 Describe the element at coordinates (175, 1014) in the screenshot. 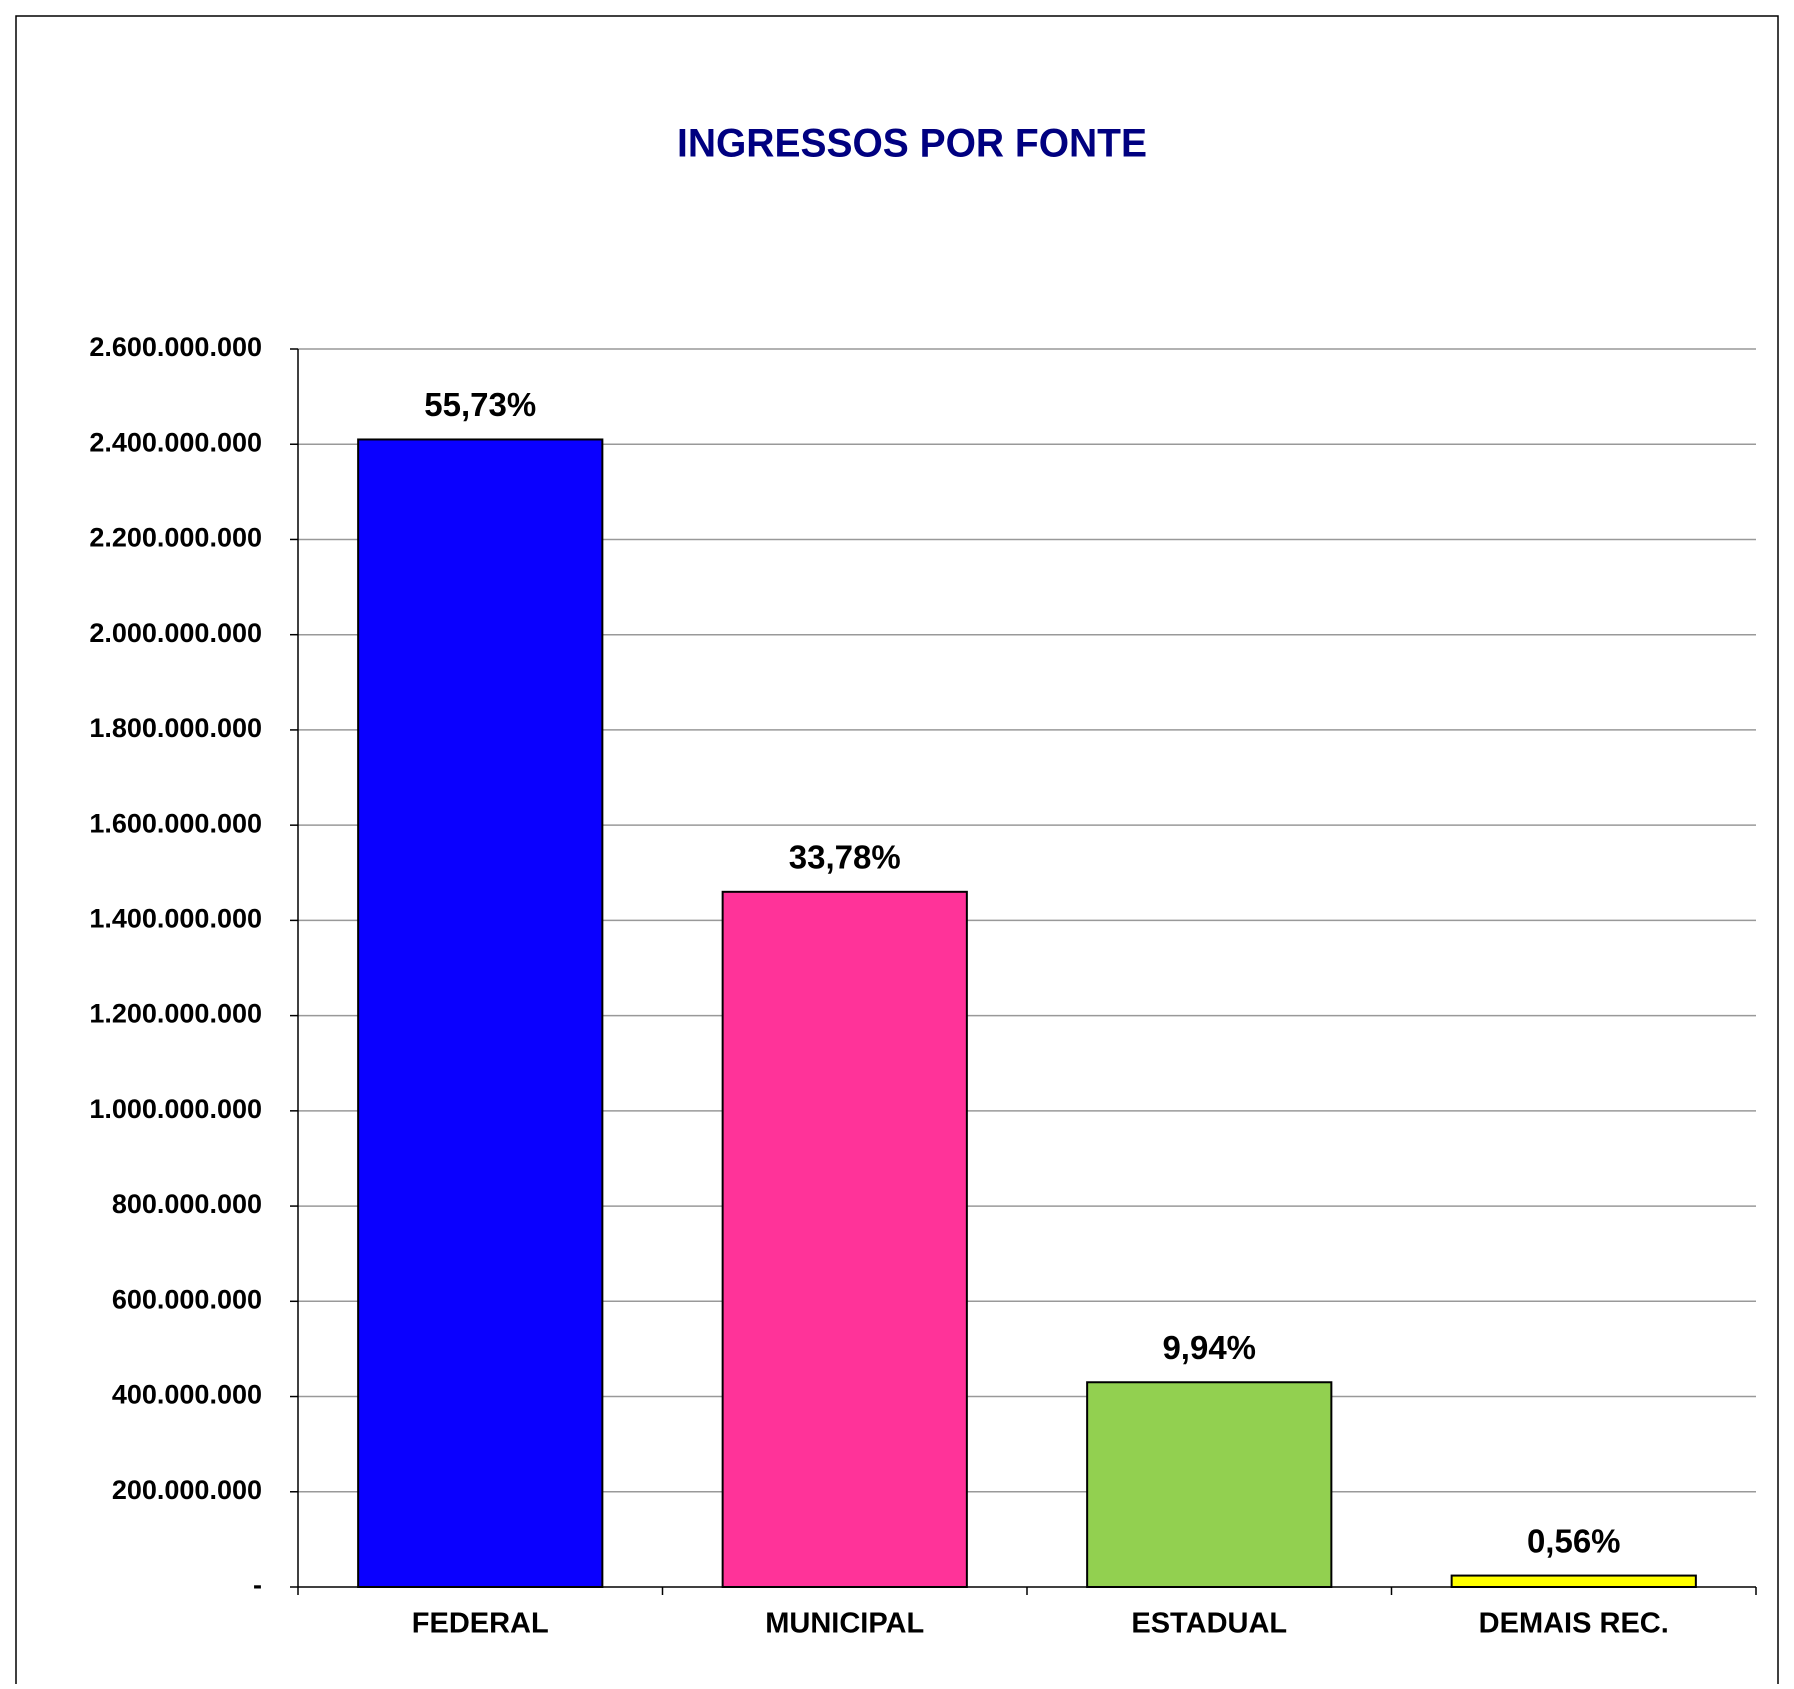

I see `y-tick-label: 1.200.000.000` at that location.